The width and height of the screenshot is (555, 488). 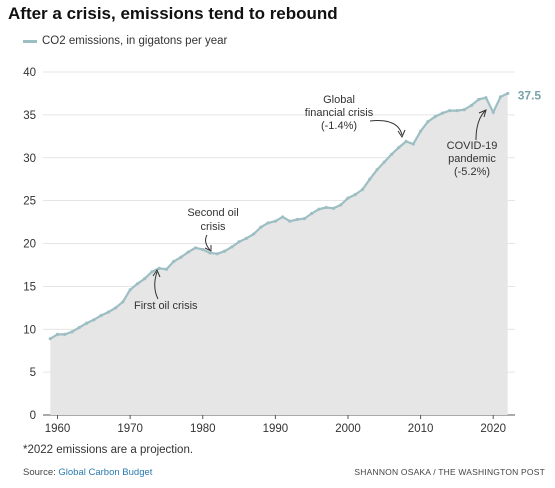 What do you see at coordinates (181, 257) in the screenshot?
I see `data-point-1977` at bounding box center [181, 257].